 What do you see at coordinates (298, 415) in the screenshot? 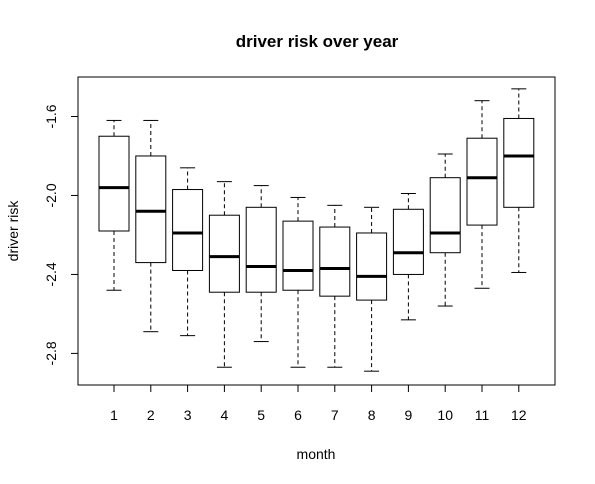
I see `x-tick-label: 6` at bounding box center [298, 415].